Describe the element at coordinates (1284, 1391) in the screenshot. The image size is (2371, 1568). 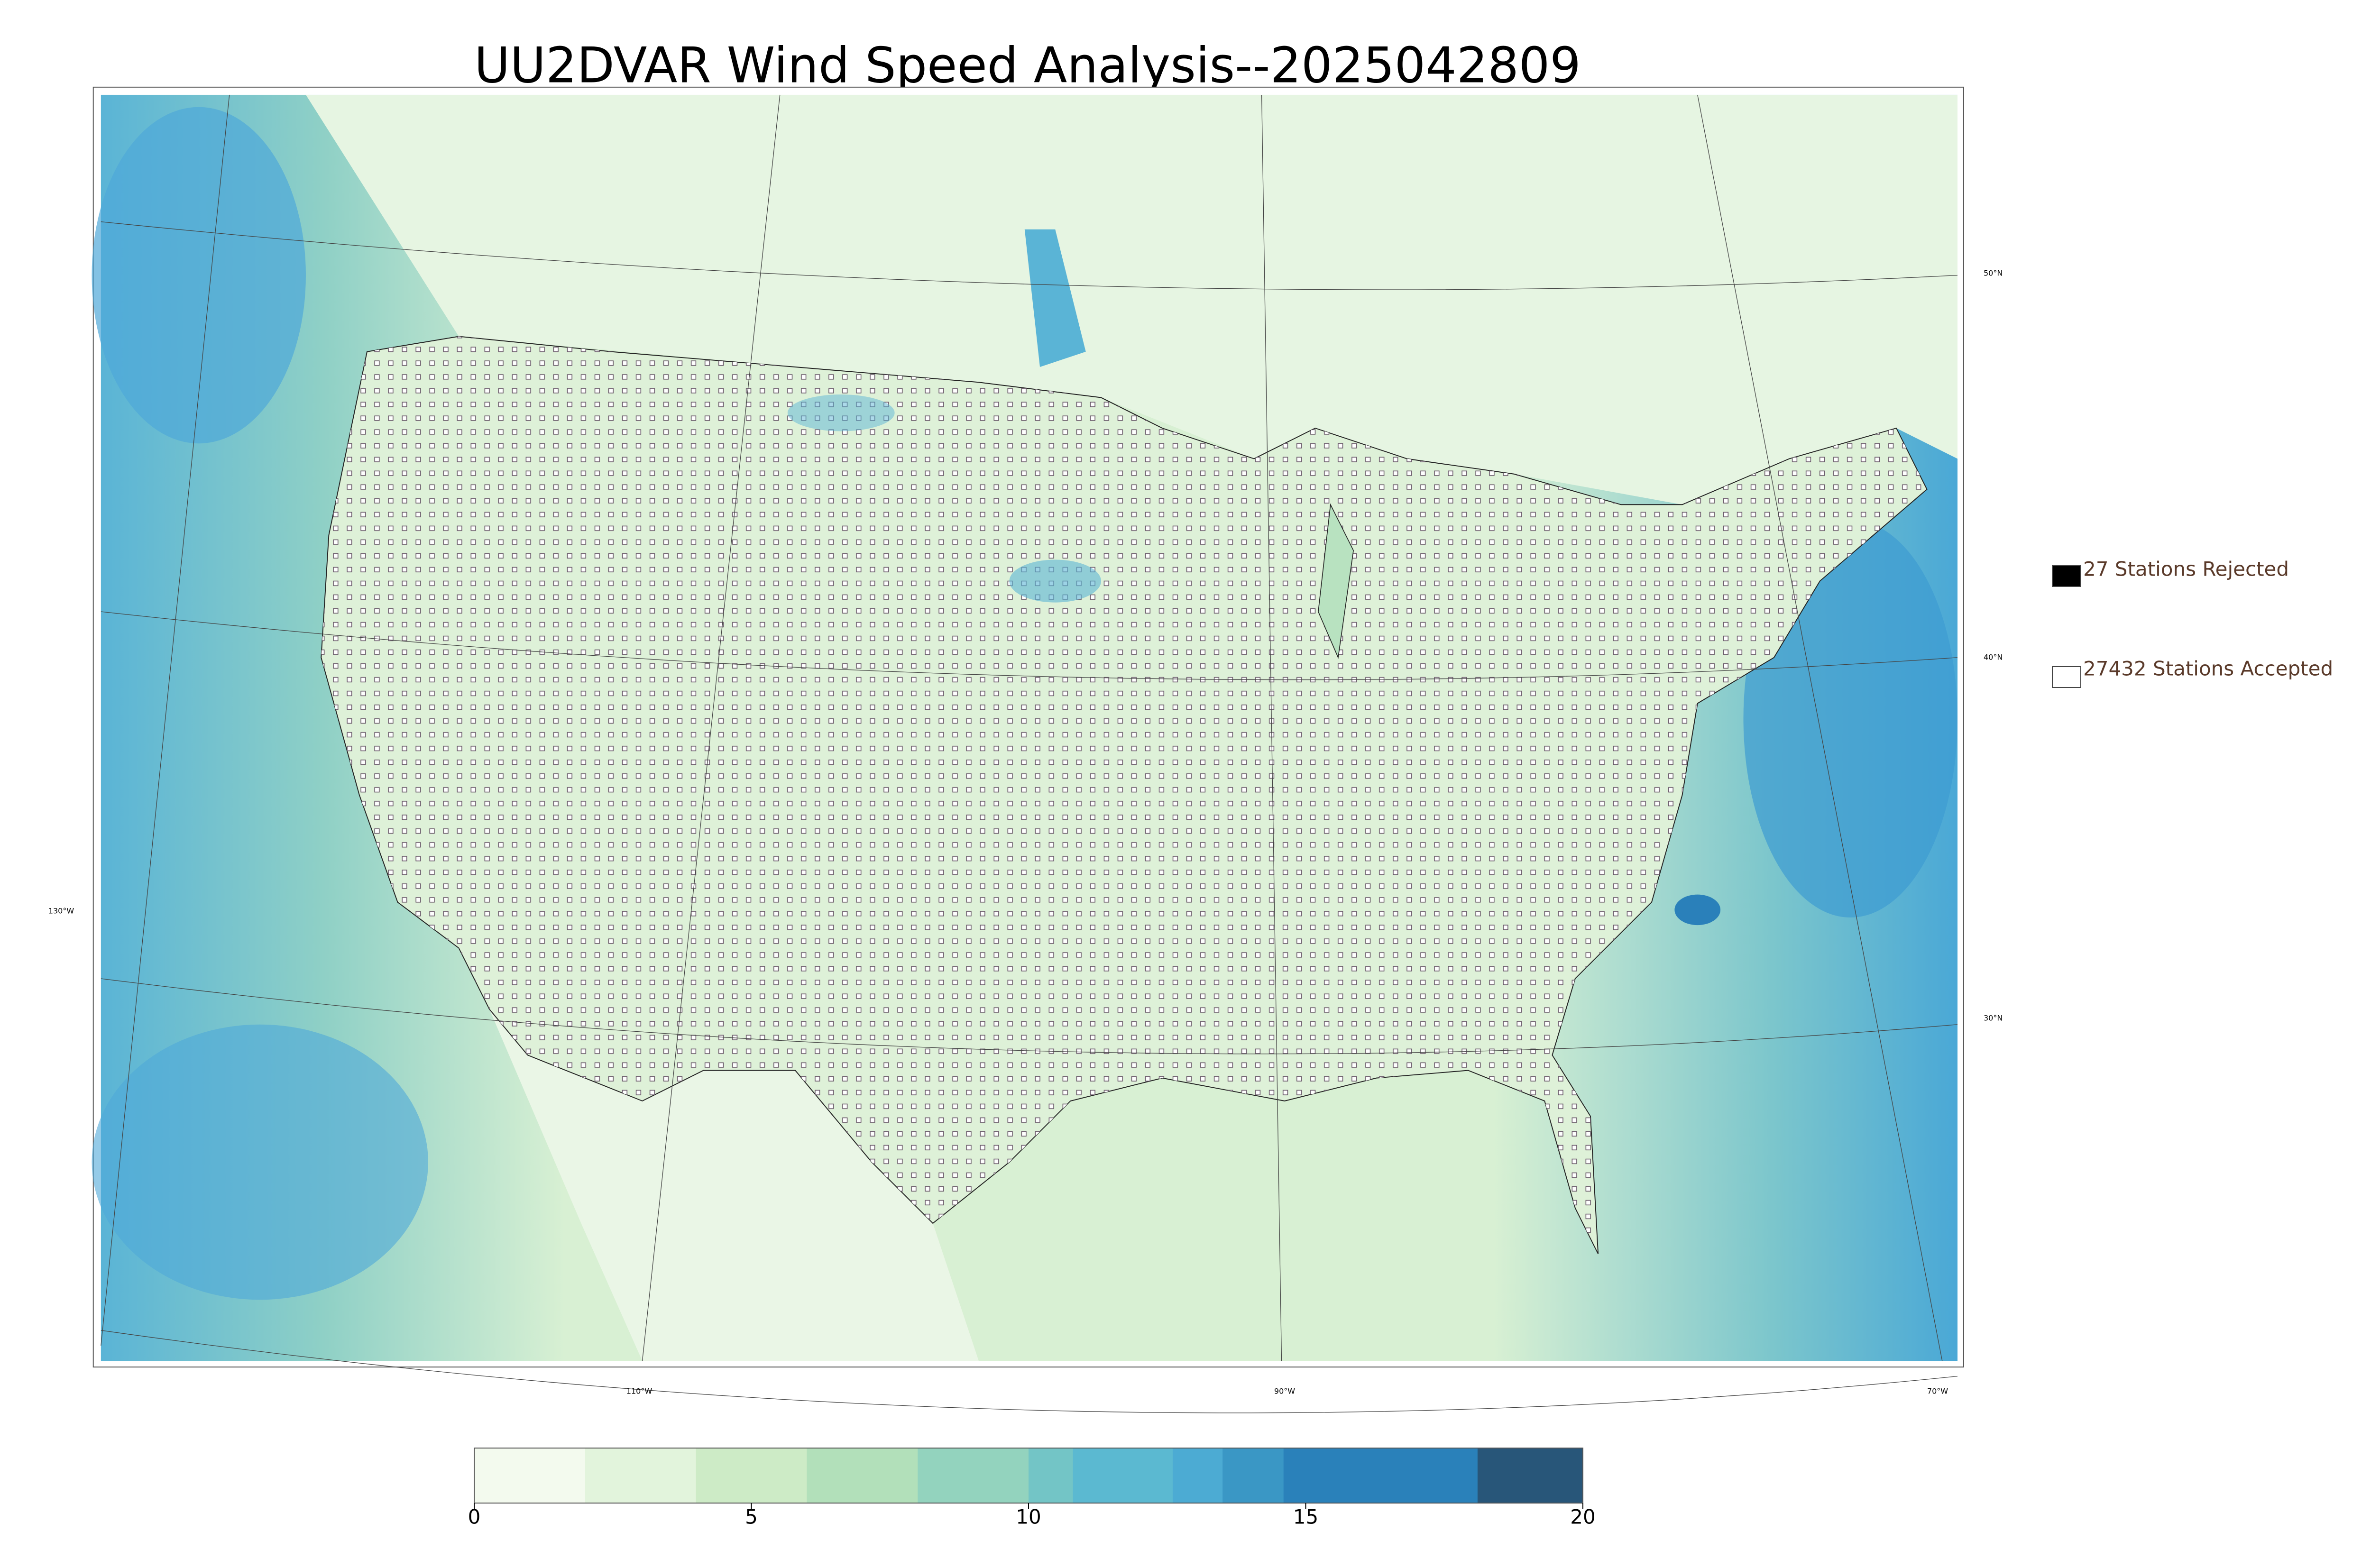
I see `lon-label: 90°W` at that location.